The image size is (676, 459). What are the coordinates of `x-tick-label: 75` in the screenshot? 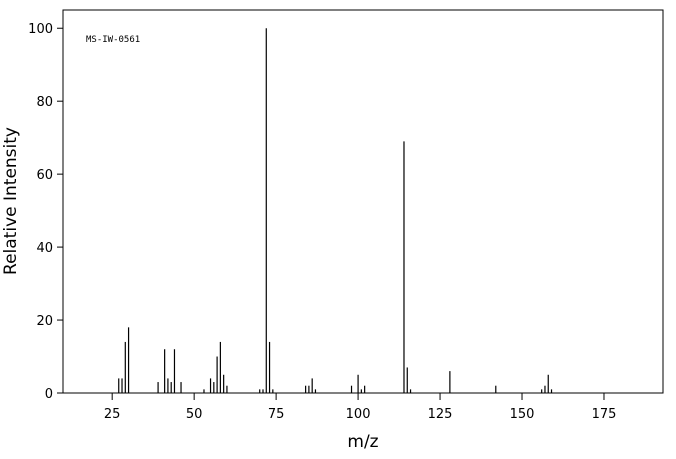 It's located at (276, 414).